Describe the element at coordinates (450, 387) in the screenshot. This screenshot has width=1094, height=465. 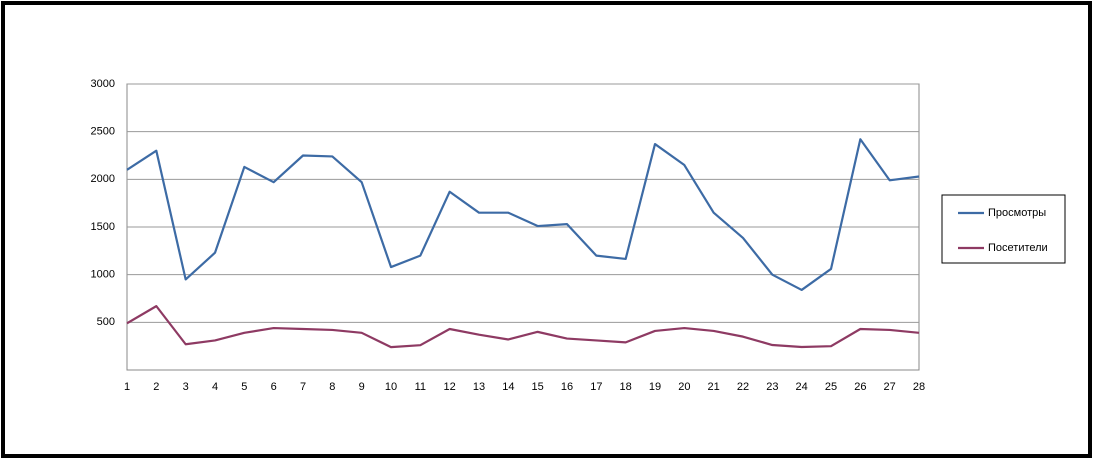
I see `x-tick-label: 12` at that location.